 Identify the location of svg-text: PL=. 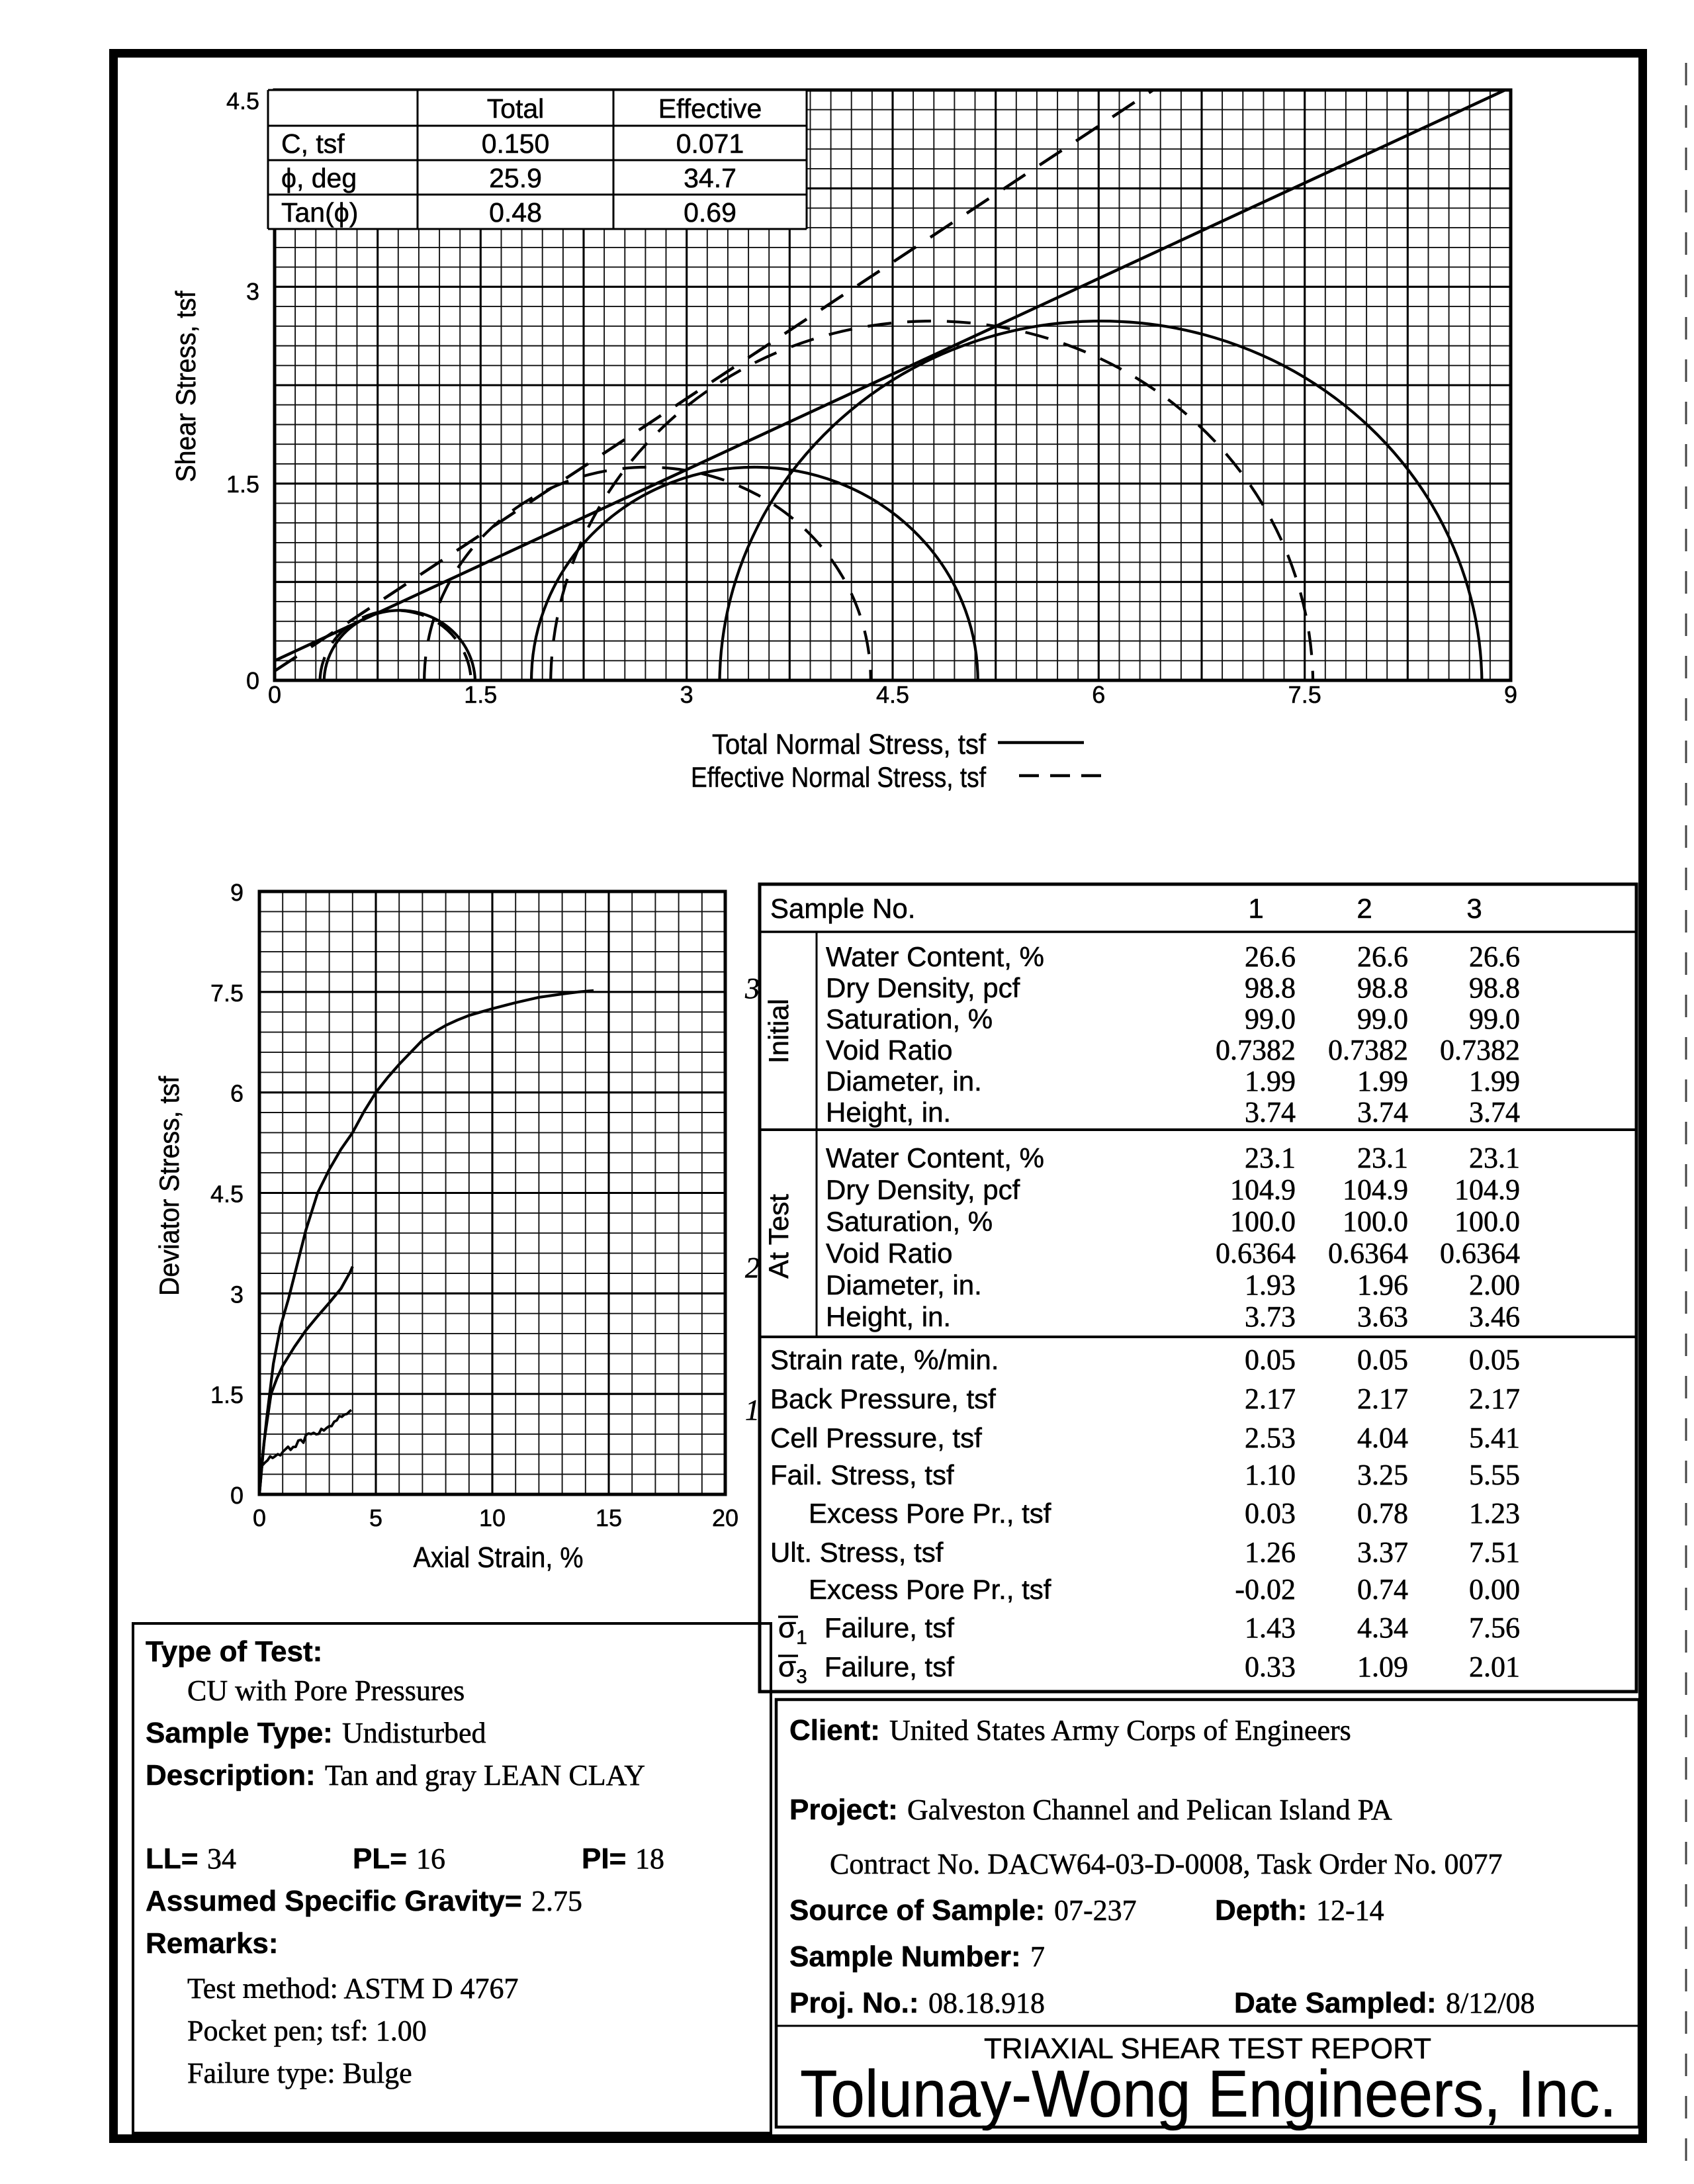
(380, 1859).